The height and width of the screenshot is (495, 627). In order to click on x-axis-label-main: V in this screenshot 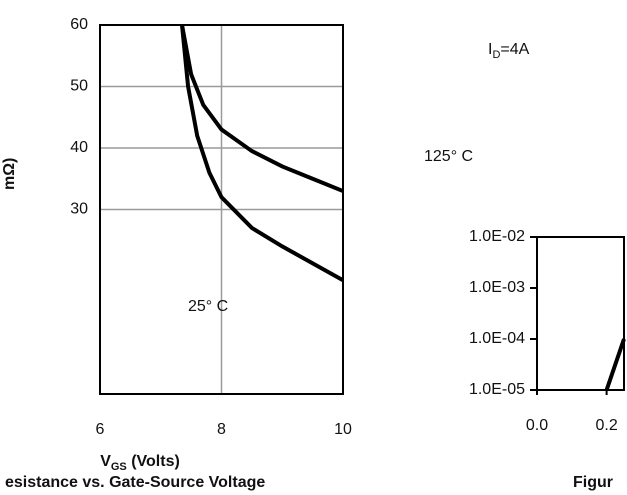, I will do `click(105, 461)`.